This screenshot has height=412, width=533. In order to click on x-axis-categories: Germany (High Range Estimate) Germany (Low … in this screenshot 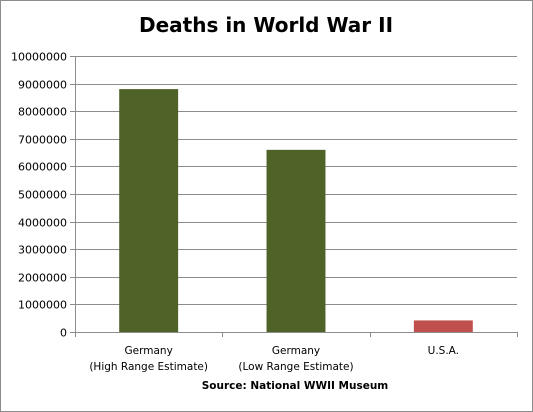, I will do `click(274, 359)`.